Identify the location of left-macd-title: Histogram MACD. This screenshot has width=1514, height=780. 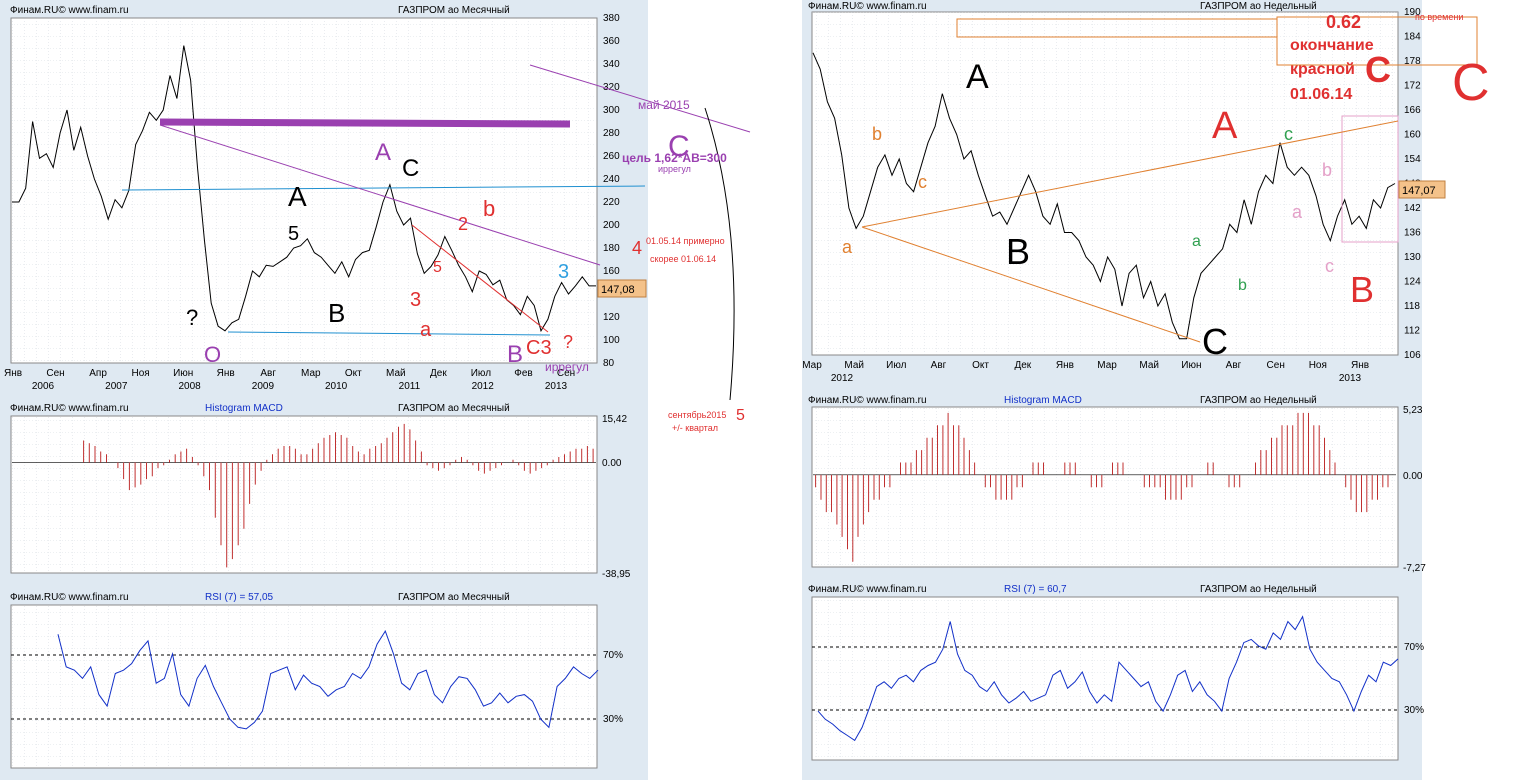
(244, 408).